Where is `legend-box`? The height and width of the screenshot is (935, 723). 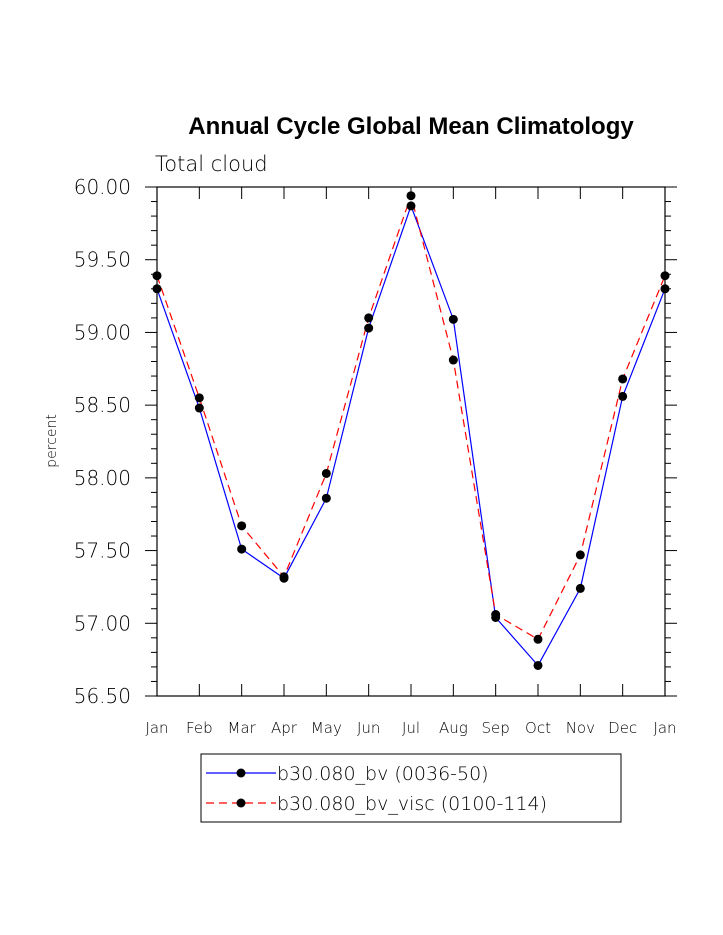 legend-box is located at coordinates (411, 788).